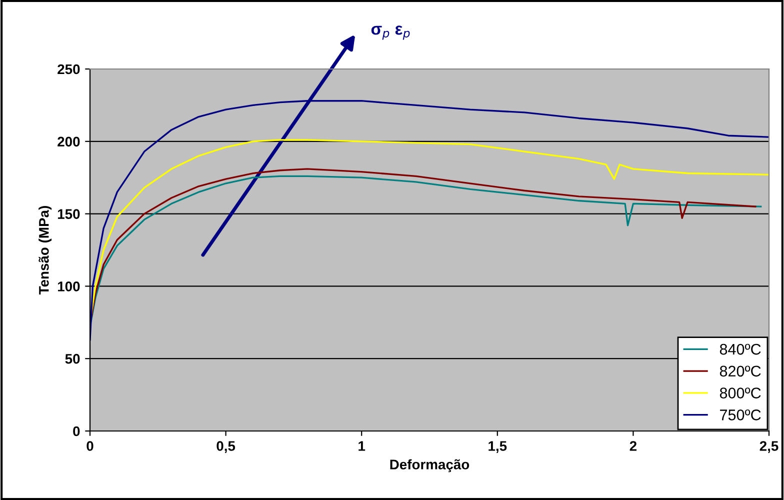 Image resolution: width=784 pixels, height=500 pixels. Describe the element at coordinates (69, 141) in the screenshot. I see `y-tick-label: 200` at that location.